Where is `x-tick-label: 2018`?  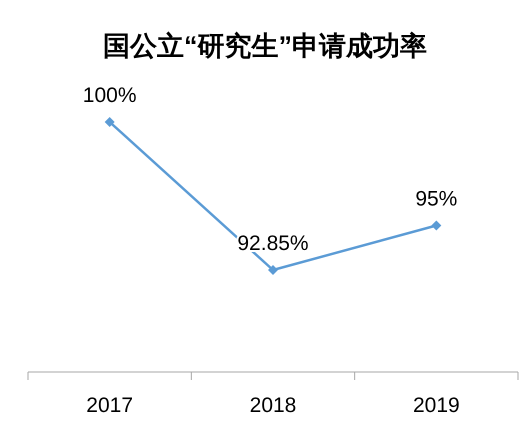
x-tick-label: 2018 is located at coordinates (273, 405).